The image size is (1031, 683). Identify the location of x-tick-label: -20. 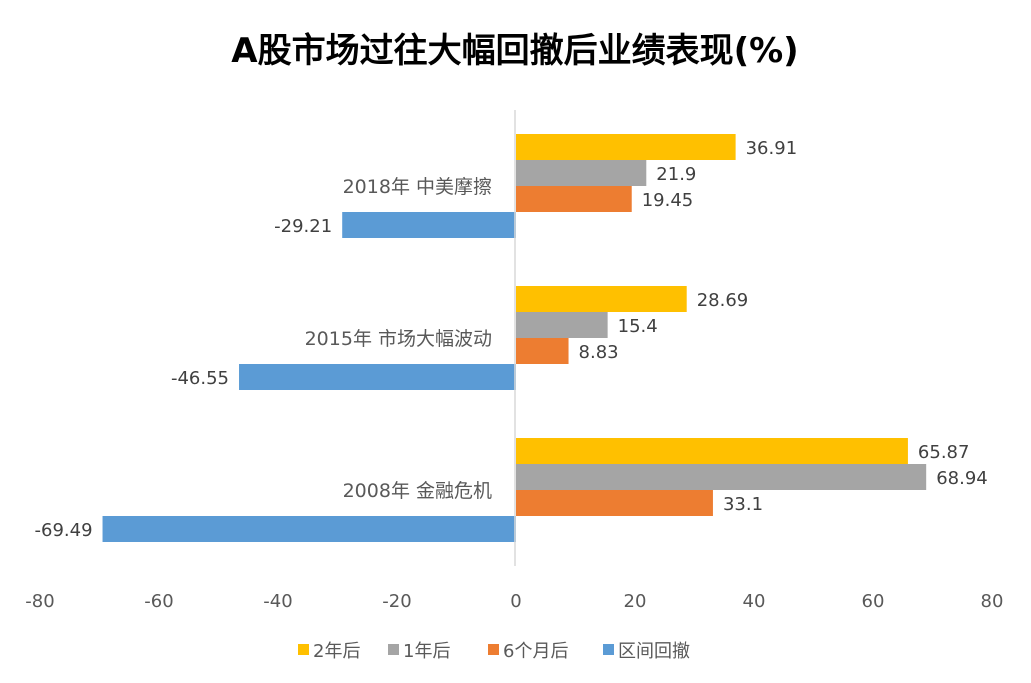
(396, 601).